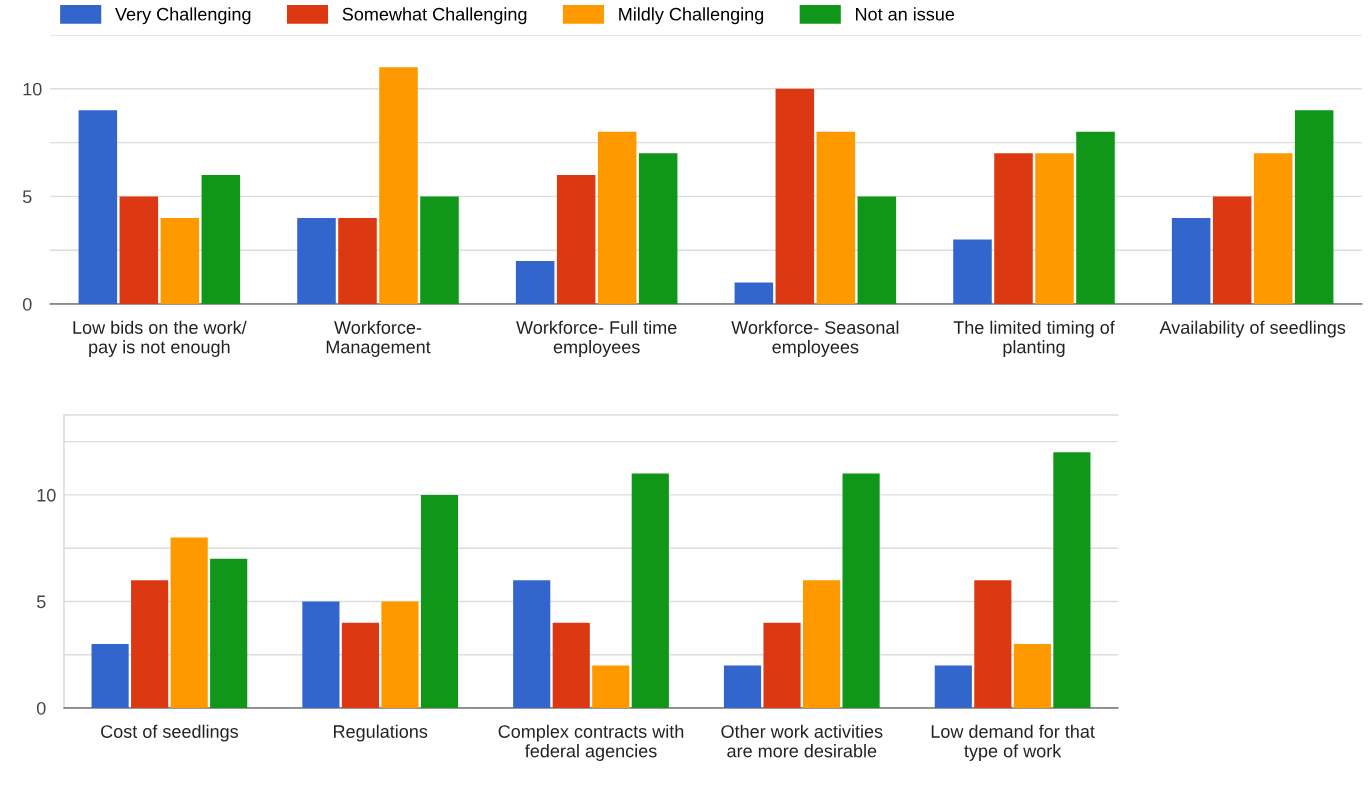  Describe the element at coordinates (591, 742) in the screenshot. I see `x-tick-label: Complex contracts with federal agencies` at that location.